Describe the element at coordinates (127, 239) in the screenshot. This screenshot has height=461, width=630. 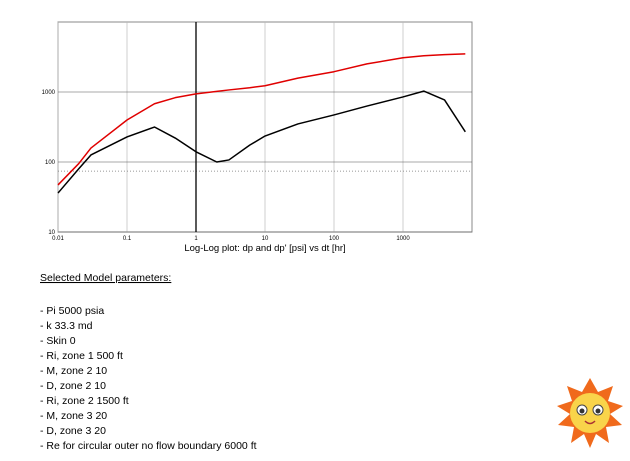
I see `x-tick-label: 0.1` at that location.